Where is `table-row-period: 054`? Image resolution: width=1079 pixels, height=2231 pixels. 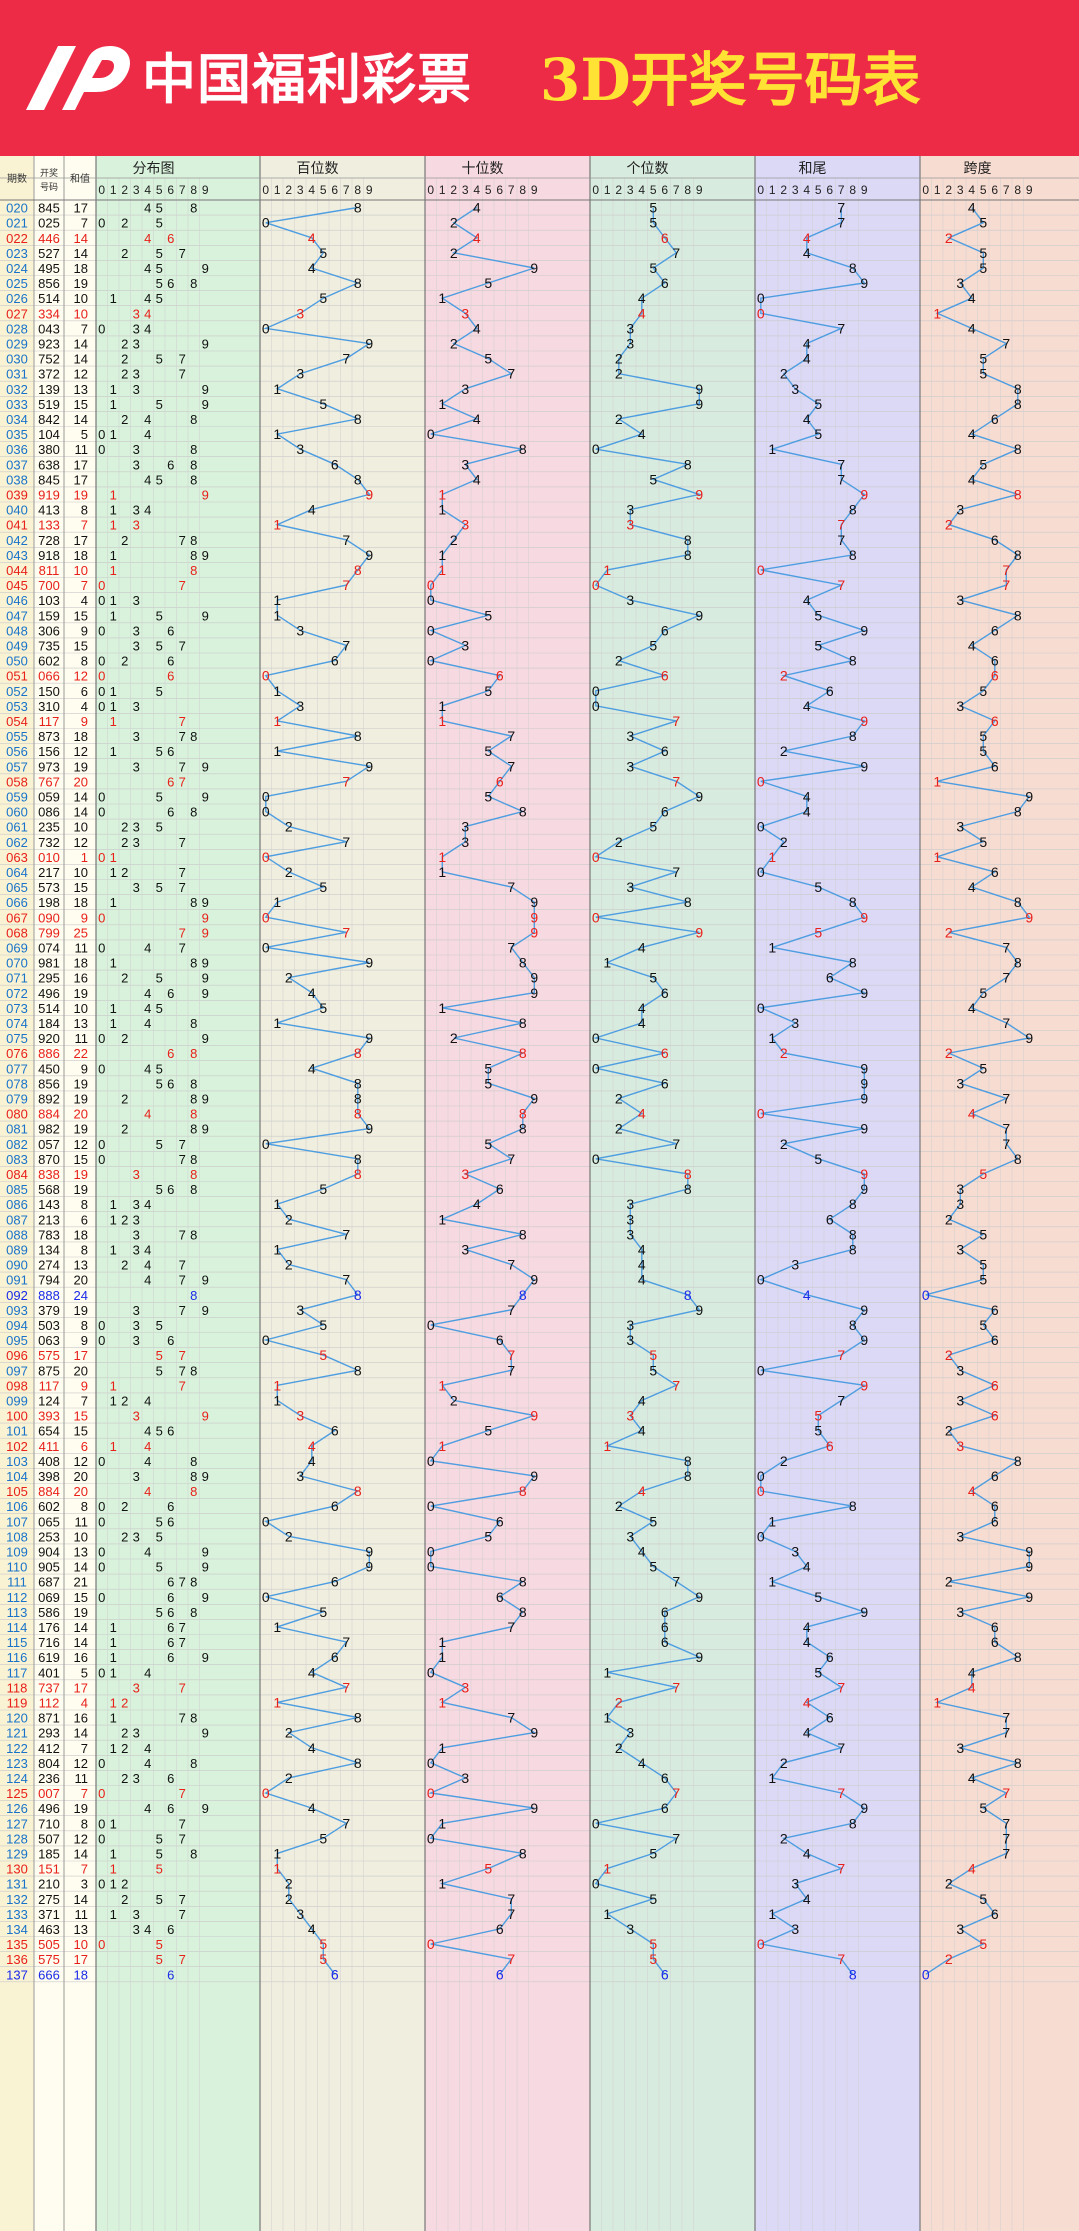
table-row-period: 054 is located at coordinates (17, 721).